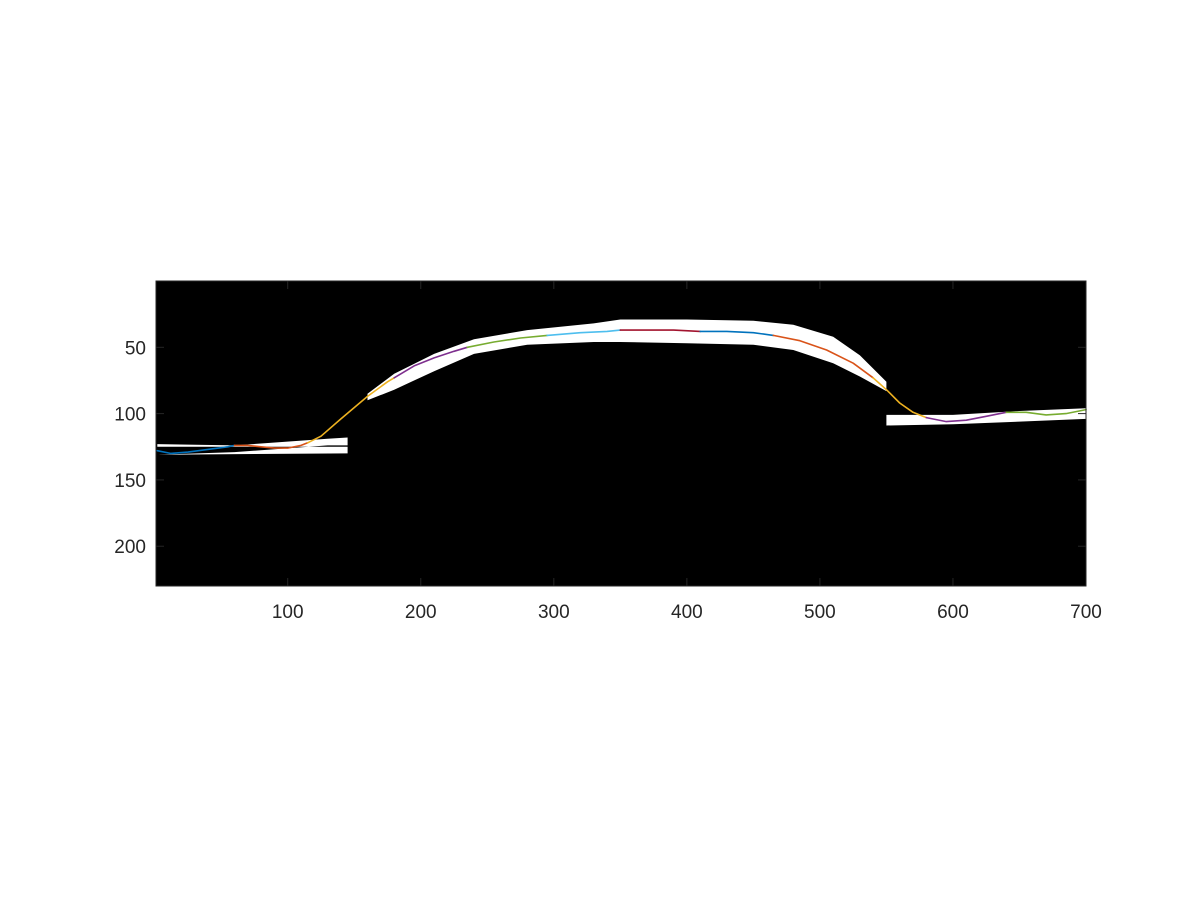 The image size is (1200, 900). I want to click on series-layer, so click(621, 392).